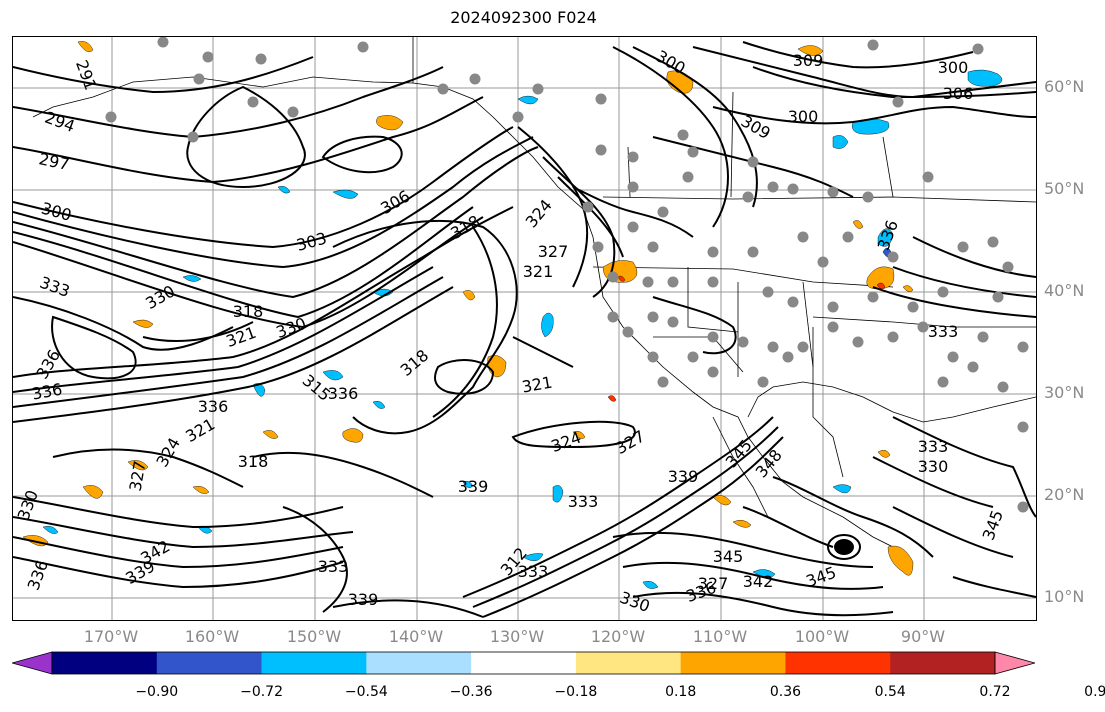 This screenshot has width=1105, height=712. I want to click on lon-label-120w: 120°W, so click(618, 636).